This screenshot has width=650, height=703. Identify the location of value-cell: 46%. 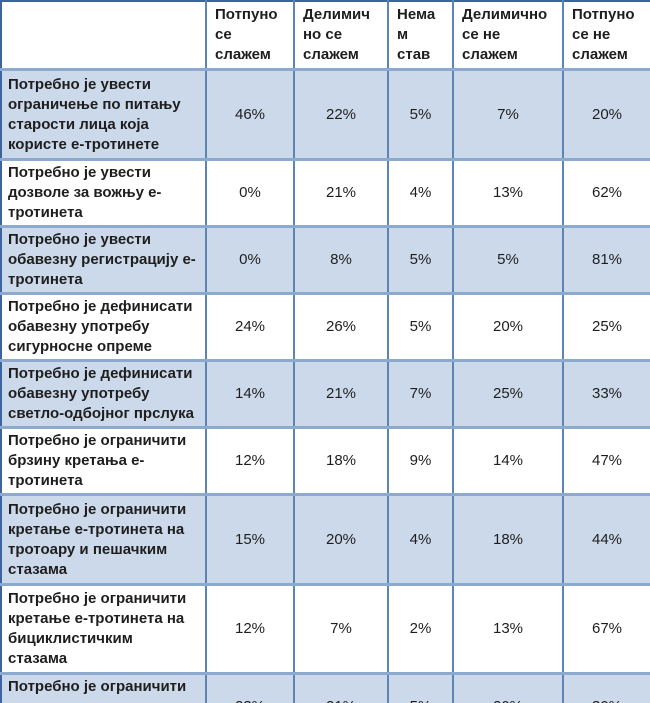
(250, 115).